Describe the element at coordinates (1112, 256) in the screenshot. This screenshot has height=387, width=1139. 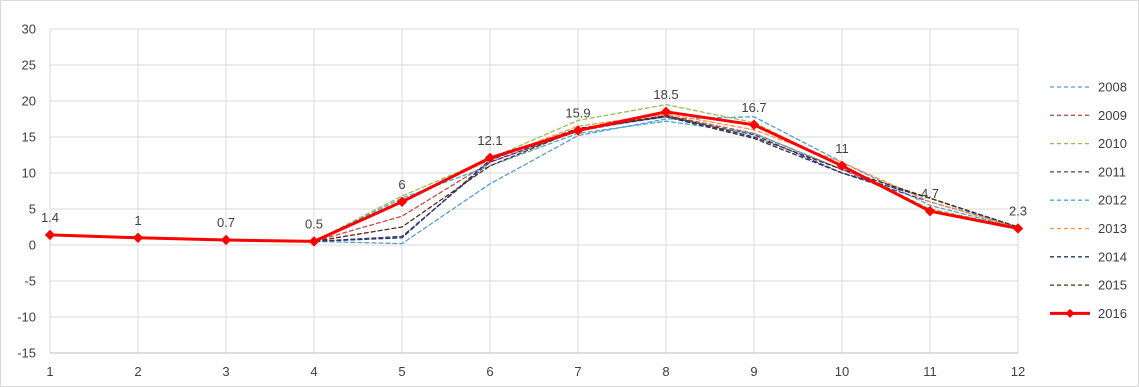
I see `legend-label: 2014` at that location.